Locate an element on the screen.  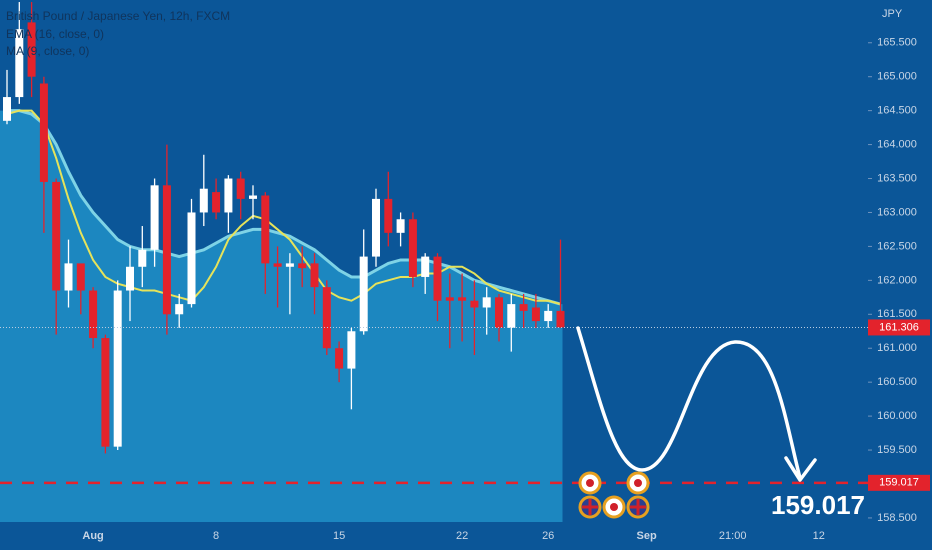
x-tick-label: 22 is located at coordinates (462, 536).